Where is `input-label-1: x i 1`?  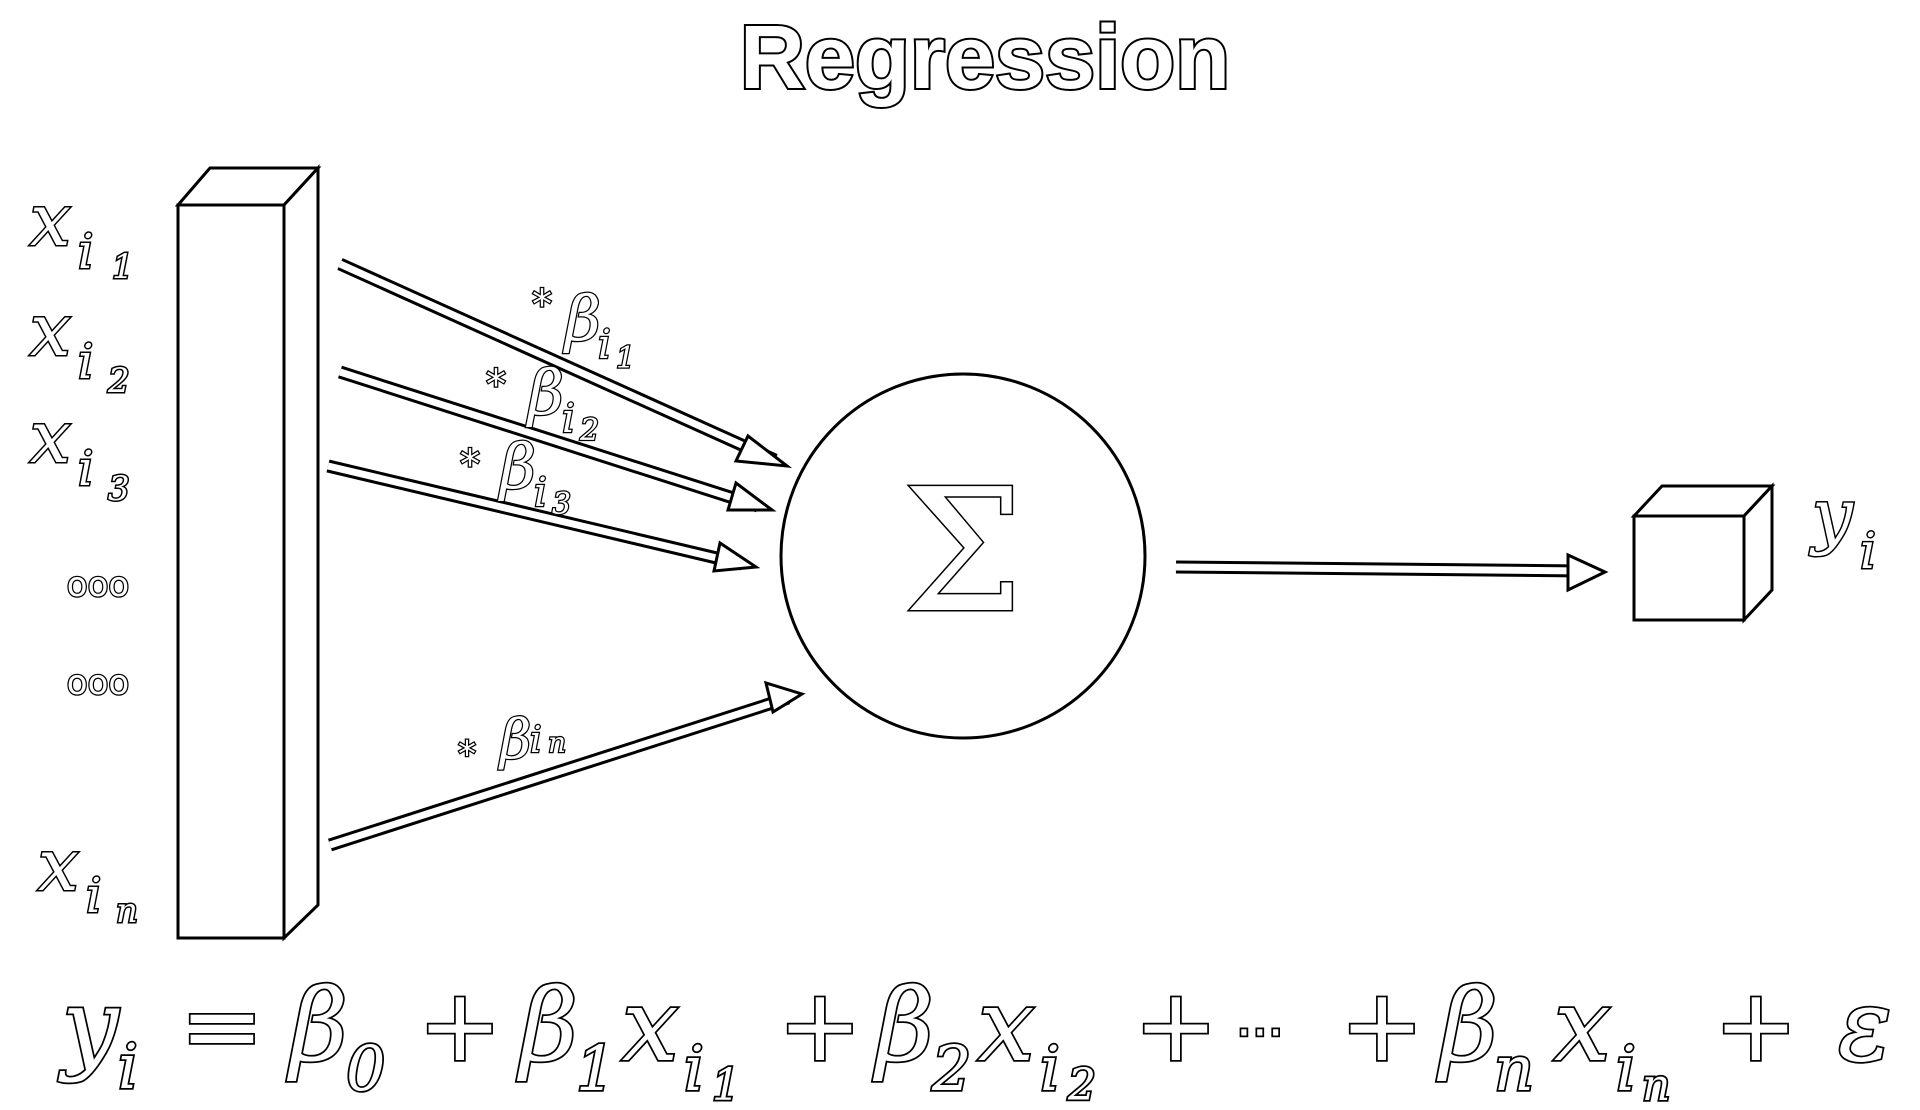 input-label-1: x i 1 is located at coordinates (82, 233).